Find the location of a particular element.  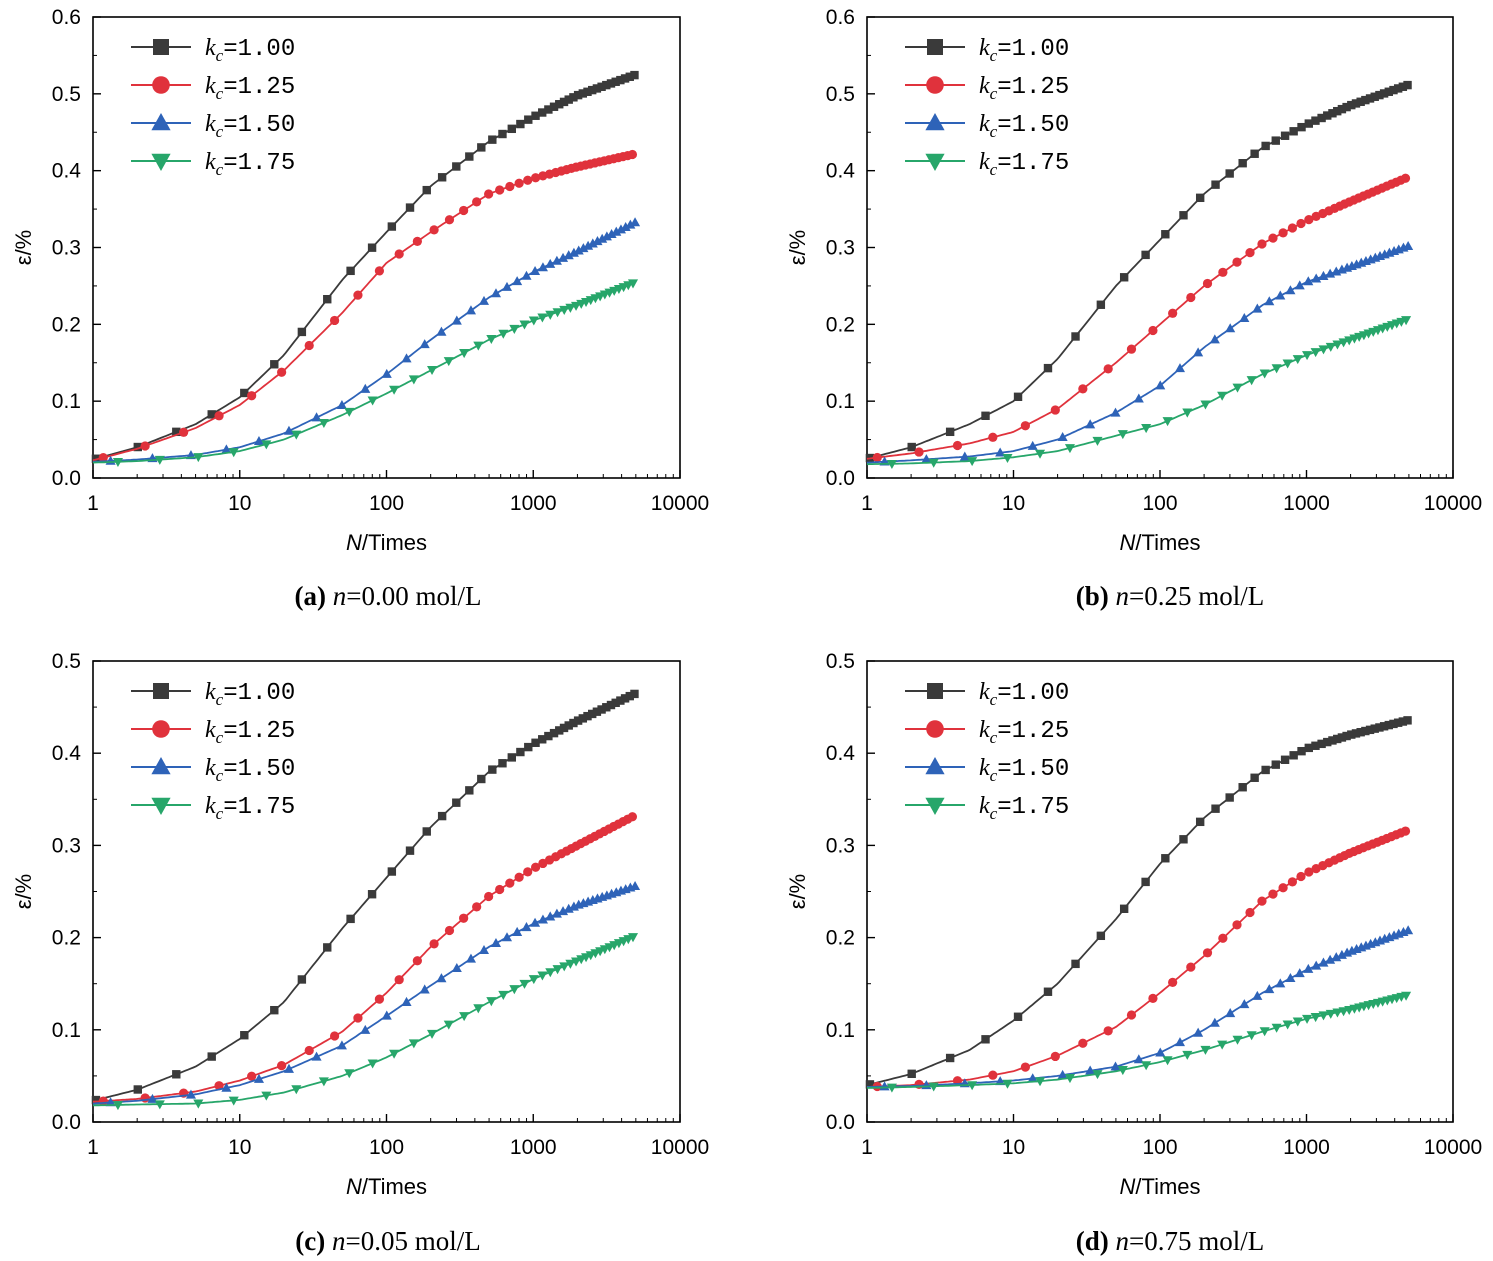

y-tick-label: 0.2 is located at coordinates (840, 938).